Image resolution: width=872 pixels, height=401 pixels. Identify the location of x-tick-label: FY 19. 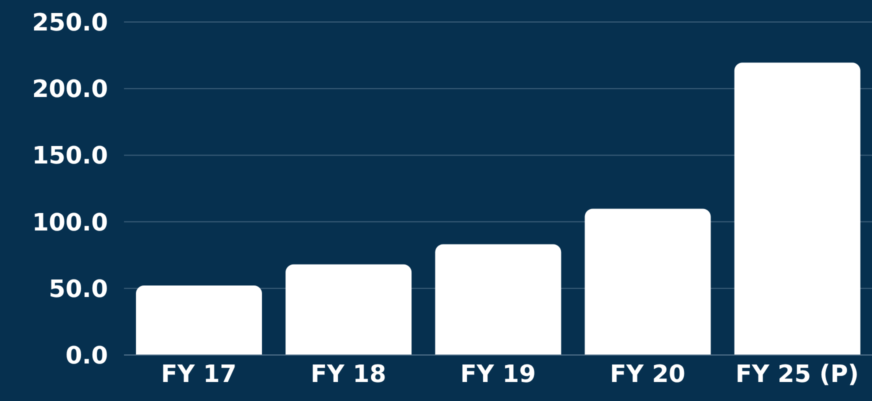
(498, 374).